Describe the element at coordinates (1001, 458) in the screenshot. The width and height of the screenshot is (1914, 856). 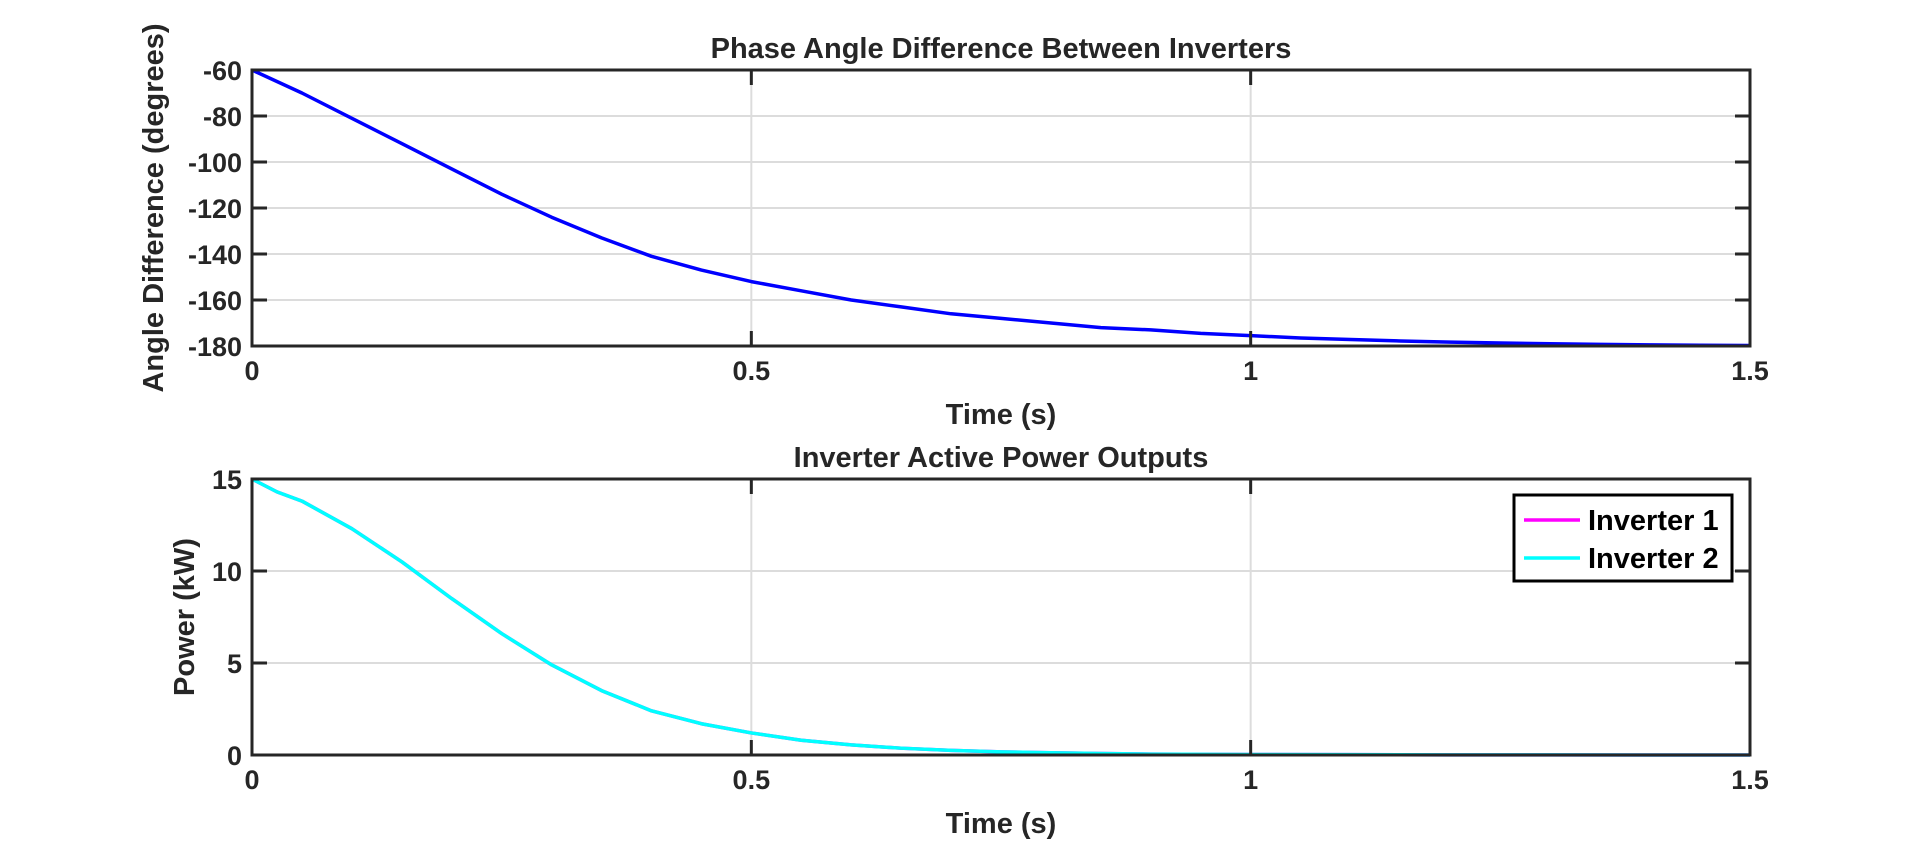
I see `chart-title: Inverter Active Power Outputs` at that location.